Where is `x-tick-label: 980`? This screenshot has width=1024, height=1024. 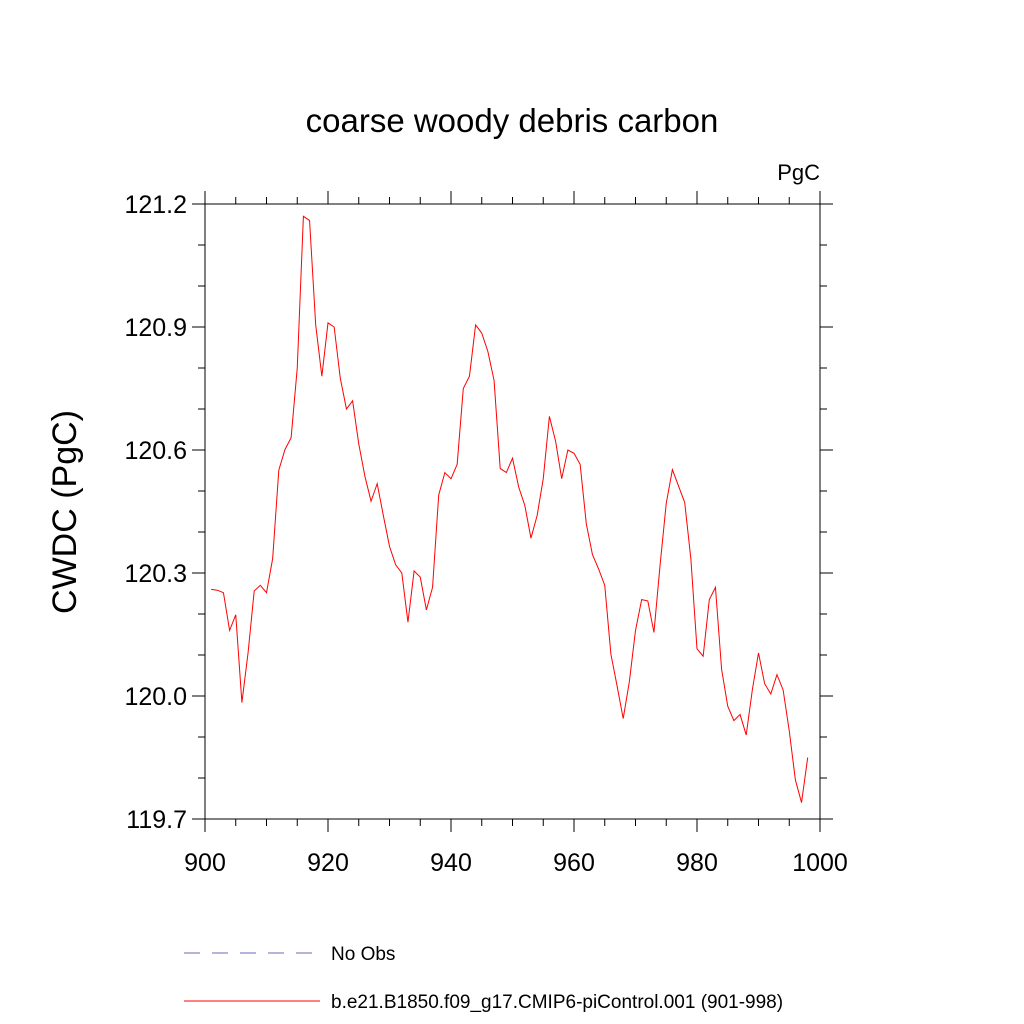
x-tick-label: 980 is located at coordinates (697, 863).